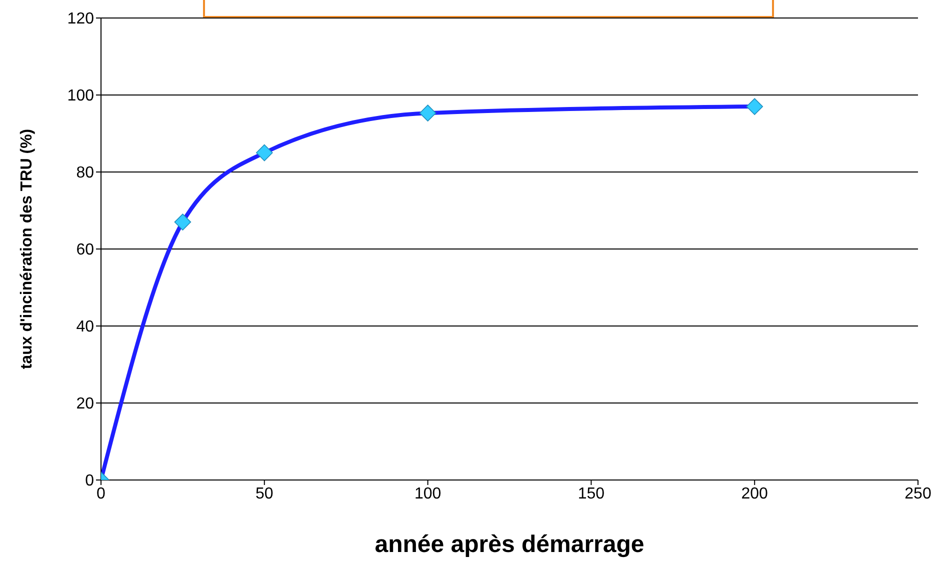  What do you see at coordinates (754, 493) in the screenshot?
I see `x-tick-label: 200` at bounding box center [754, 493].